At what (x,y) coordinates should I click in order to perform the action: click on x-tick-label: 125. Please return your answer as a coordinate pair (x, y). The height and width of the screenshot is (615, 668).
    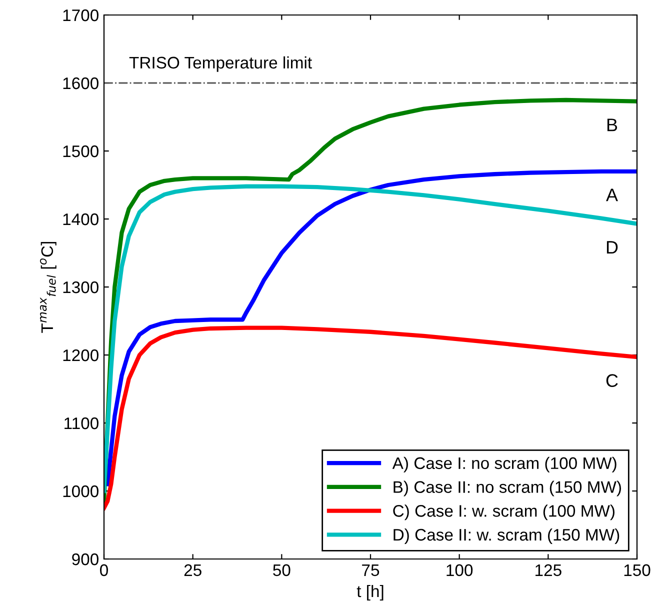
    Looking at the image, I should click on (549, 570).